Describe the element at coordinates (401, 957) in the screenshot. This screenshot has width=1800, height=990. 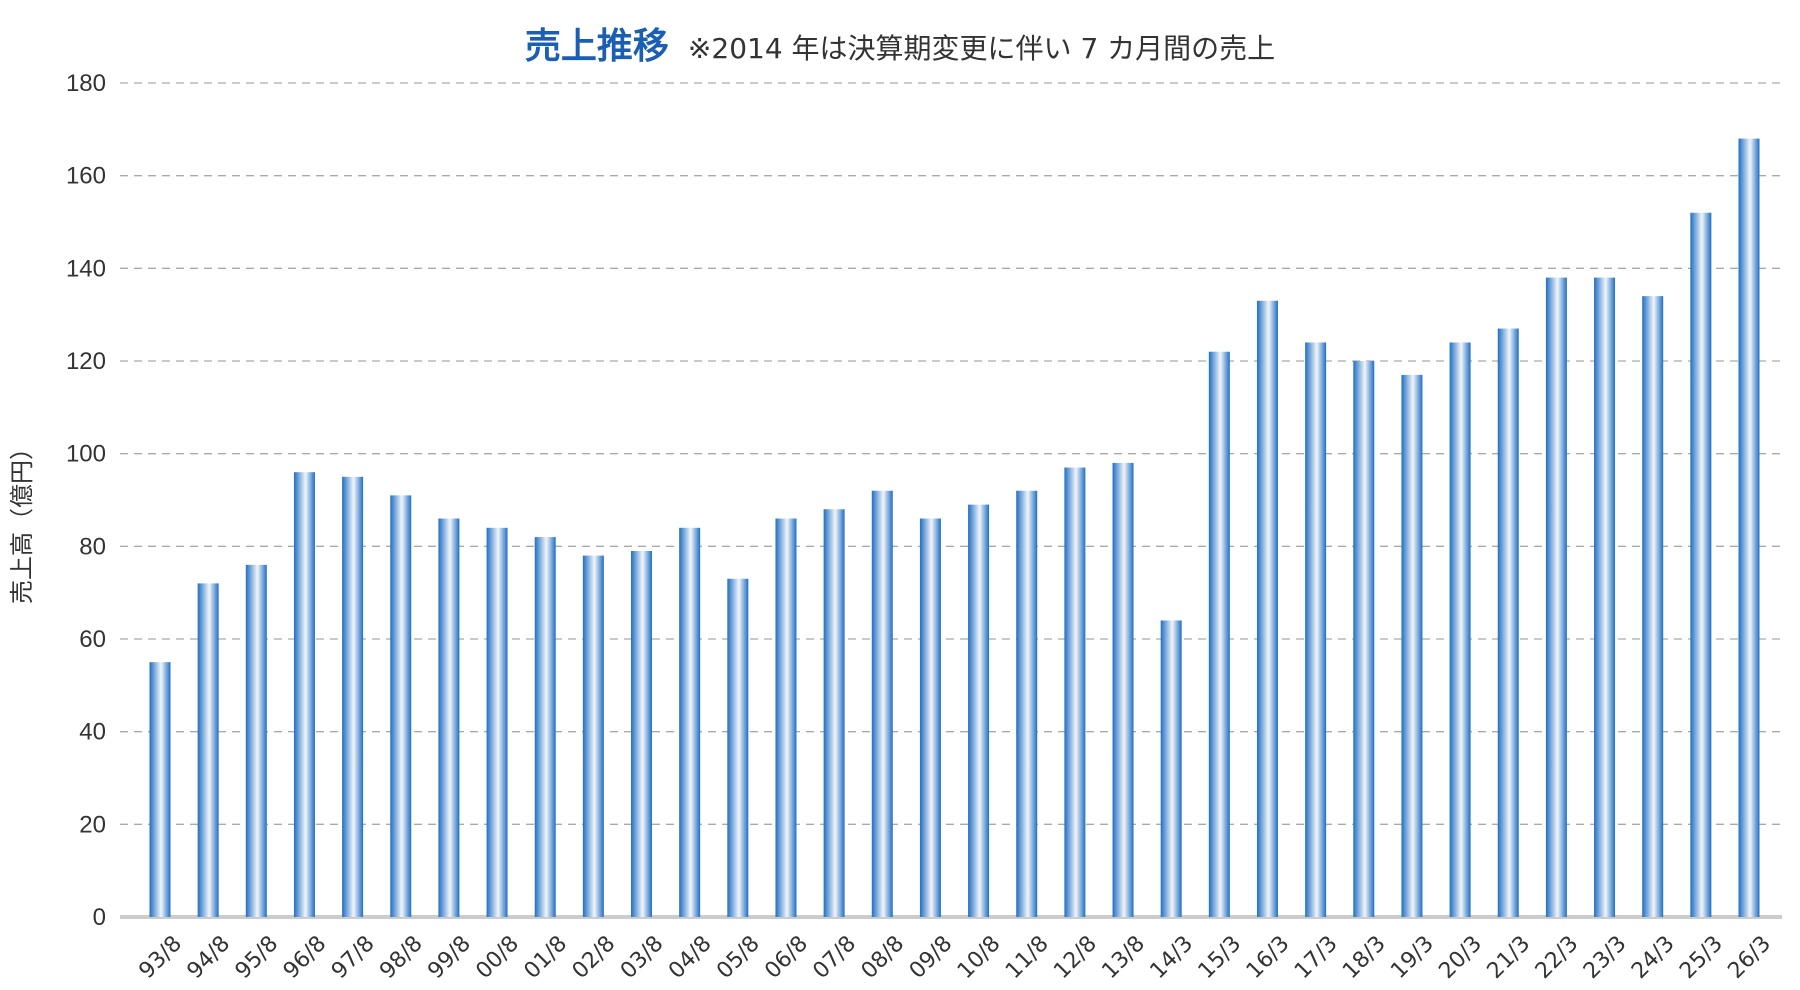
I see `x-tick-label: 98/8` at that location.